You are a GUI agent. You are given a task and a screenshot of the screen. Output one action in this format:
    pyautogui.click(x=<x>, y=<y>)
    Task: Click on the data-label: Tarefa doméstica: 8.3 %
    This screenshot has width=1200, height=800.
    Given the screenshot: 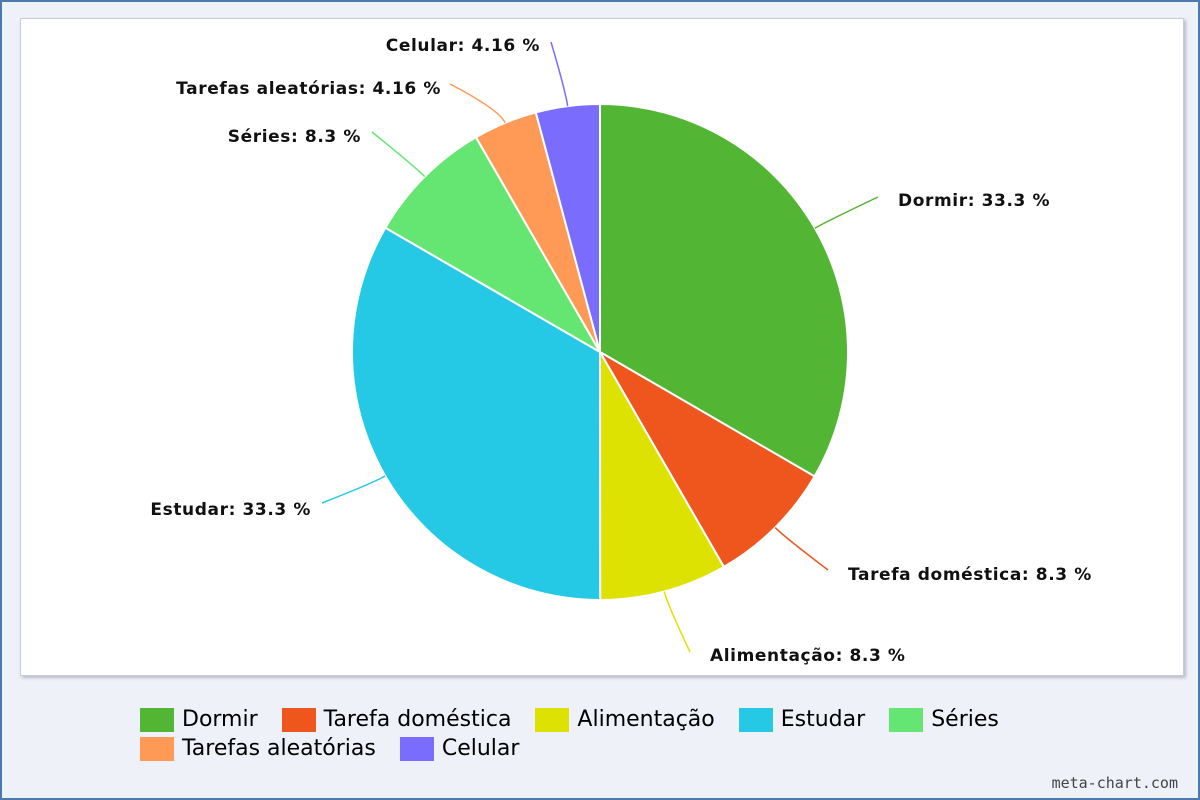 What is the action you would take?
    pyautogui.click(x=970, y=575)
    